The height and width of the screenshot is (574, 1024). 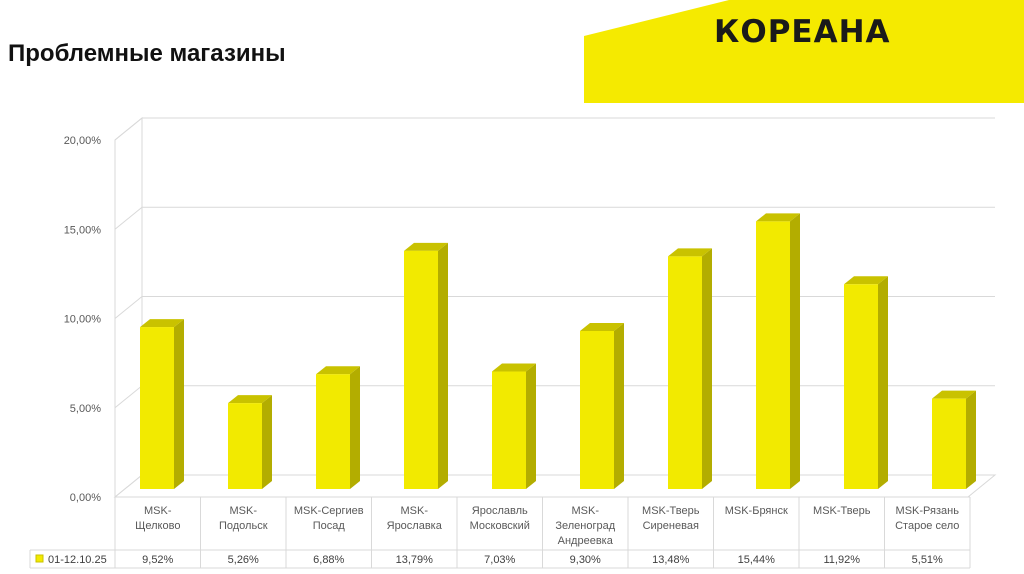 What do you see at coordinates (328, 560) in the screenshot?
I see `data-label: 6,88%` at bounding box center [328, 560].